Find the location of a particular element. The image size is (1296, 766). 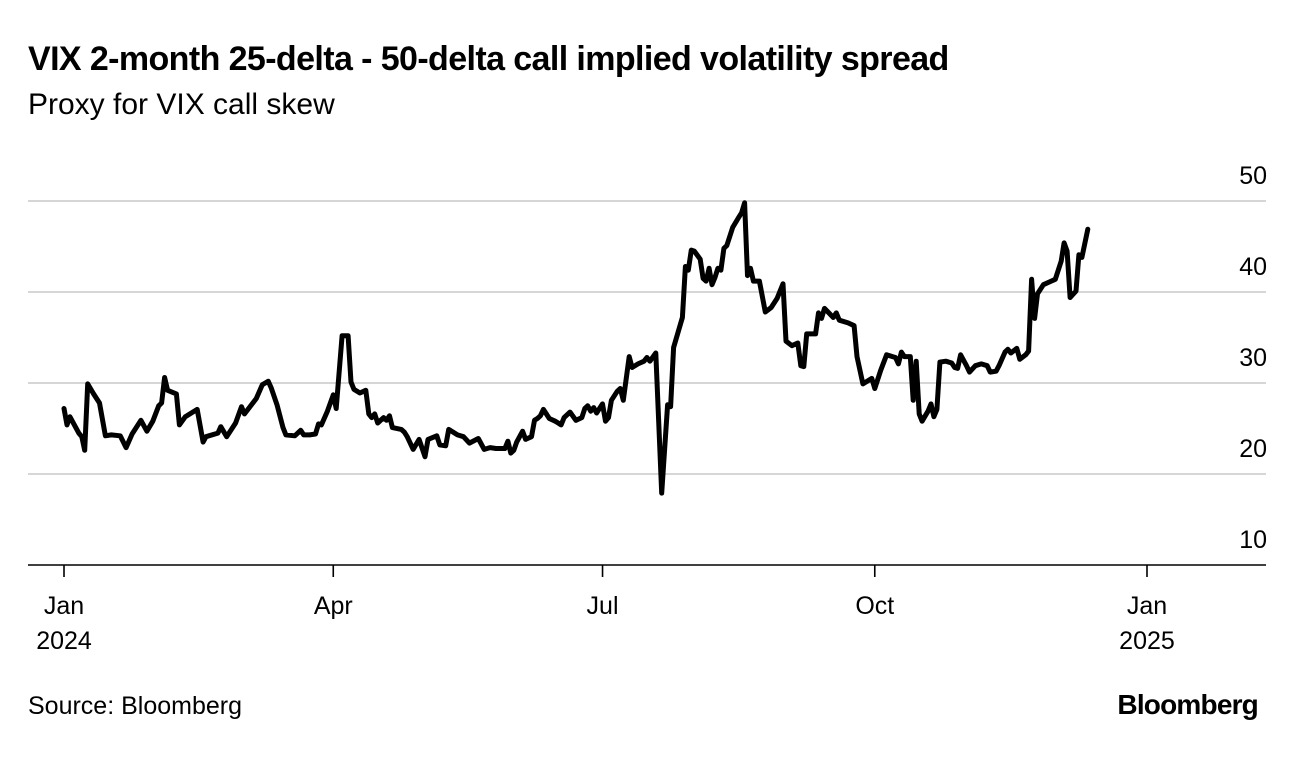

y-tick-label: 10 is located at coordinates (1253, 540).